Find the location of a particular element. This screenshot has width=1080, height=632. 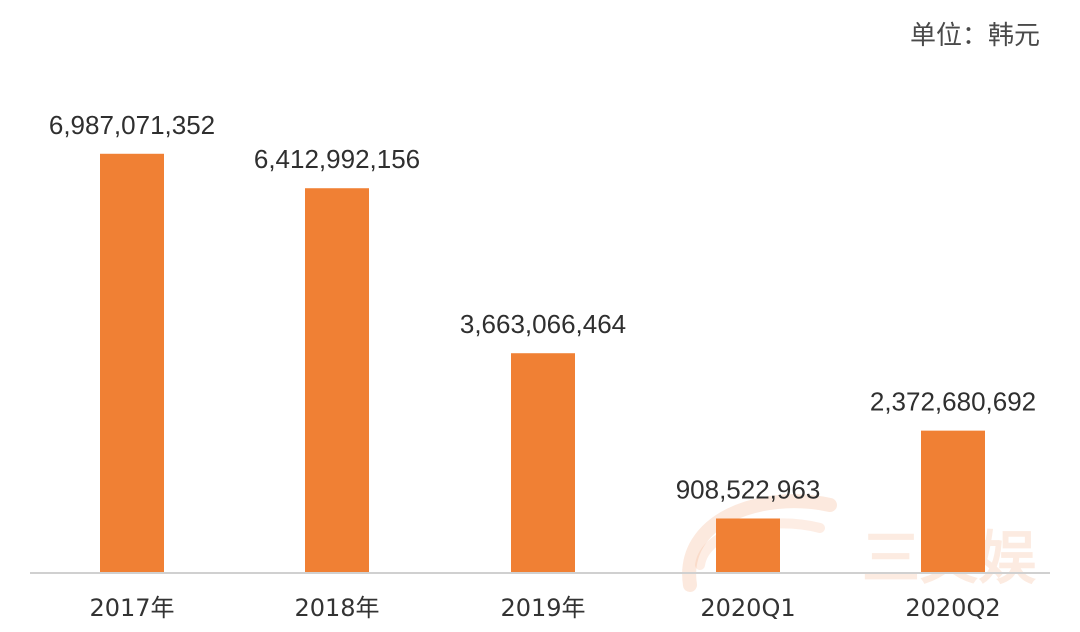

data-label-2: 3,663,066,464 is located at coordinates (543, 324).